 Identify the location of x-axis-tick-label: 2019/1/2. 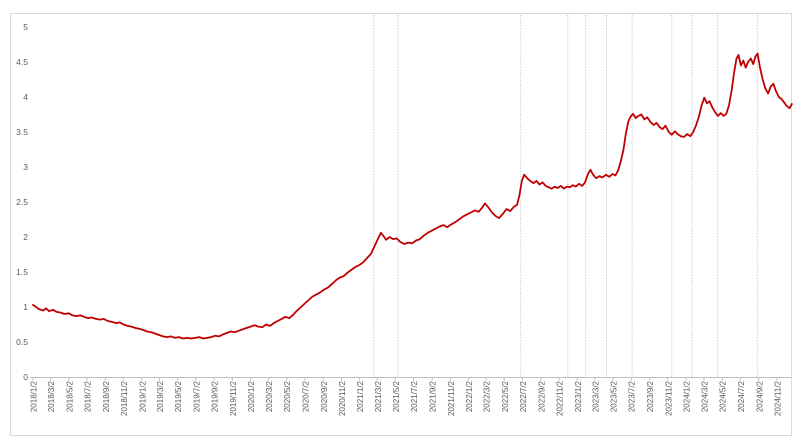
(142, 396).